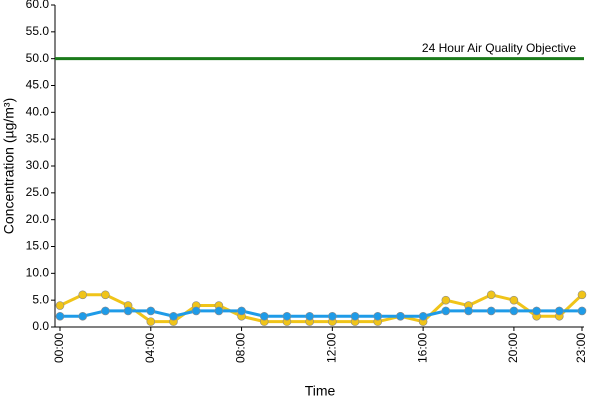 Image resolution: width=600 pixels, height=400 pixels. Describe the element at coordinates (513, 348) in the screenshot. I see `x-tick-label: 20:00` at that location.